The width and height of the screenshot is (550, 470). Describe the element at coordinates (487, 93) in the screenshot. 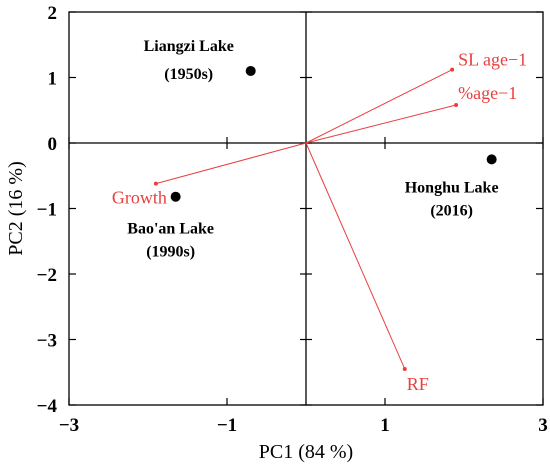

I see `vector-label: %age−1` at that location.